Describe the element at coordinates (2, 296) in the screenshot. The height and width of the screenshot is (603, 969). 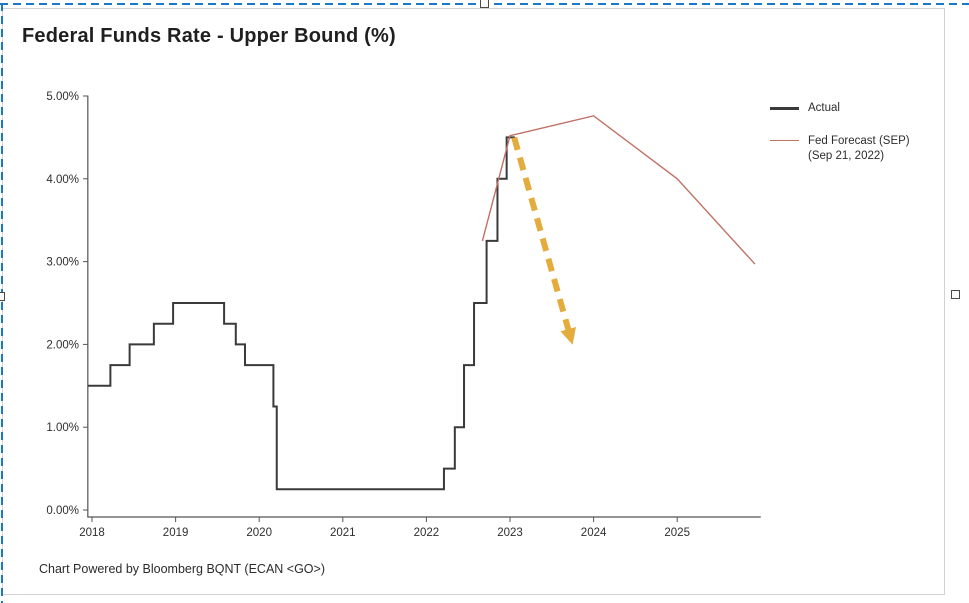
I see `selection-handle-left` at that location.